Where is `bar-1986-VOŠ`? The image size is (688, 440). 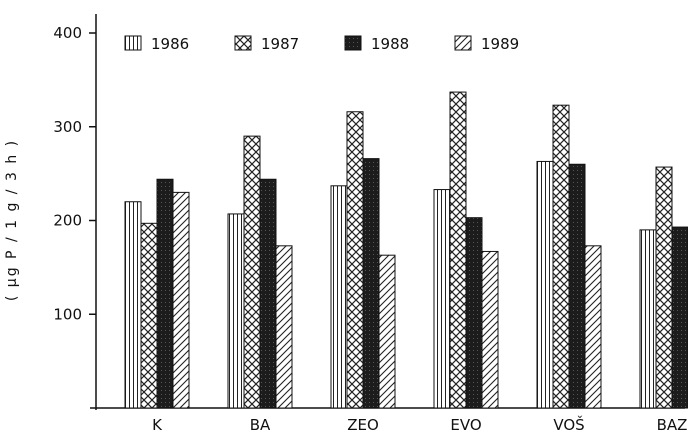
bar-1986-VOŠ is located at coordinates (545, 284).